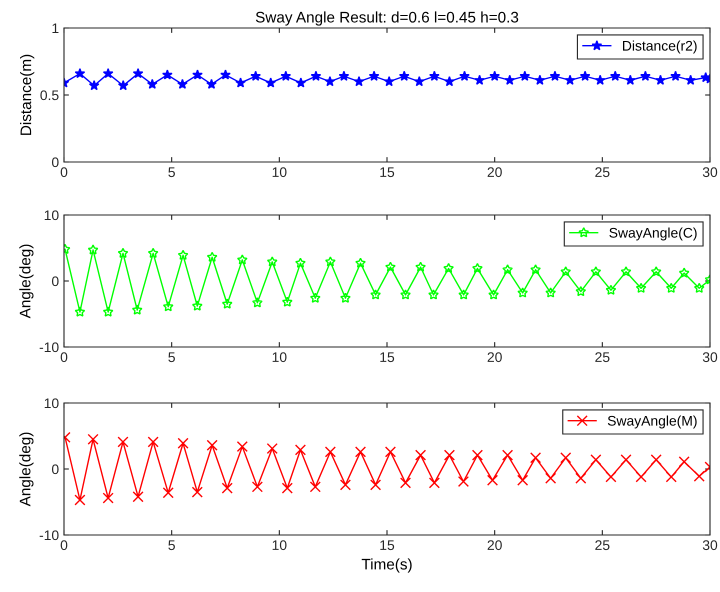  Describe the element at coordinates (26, 281) in the screenshot. I see `y-axis-title: Angle(deg)` at that location.